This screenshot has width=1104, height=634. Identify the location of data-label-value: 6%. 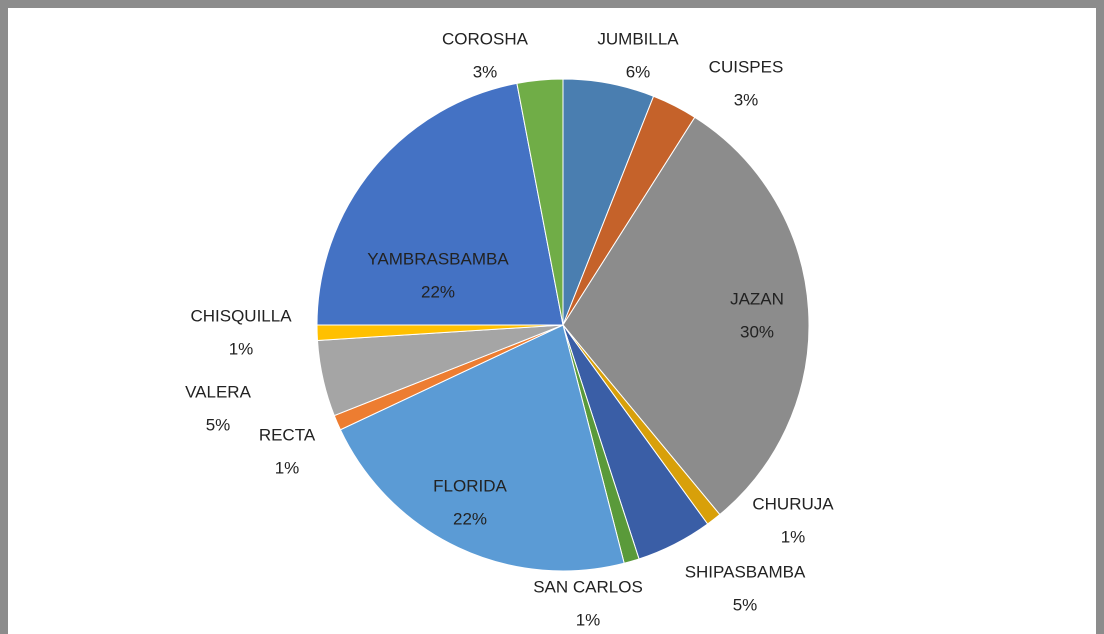
(638, 71).